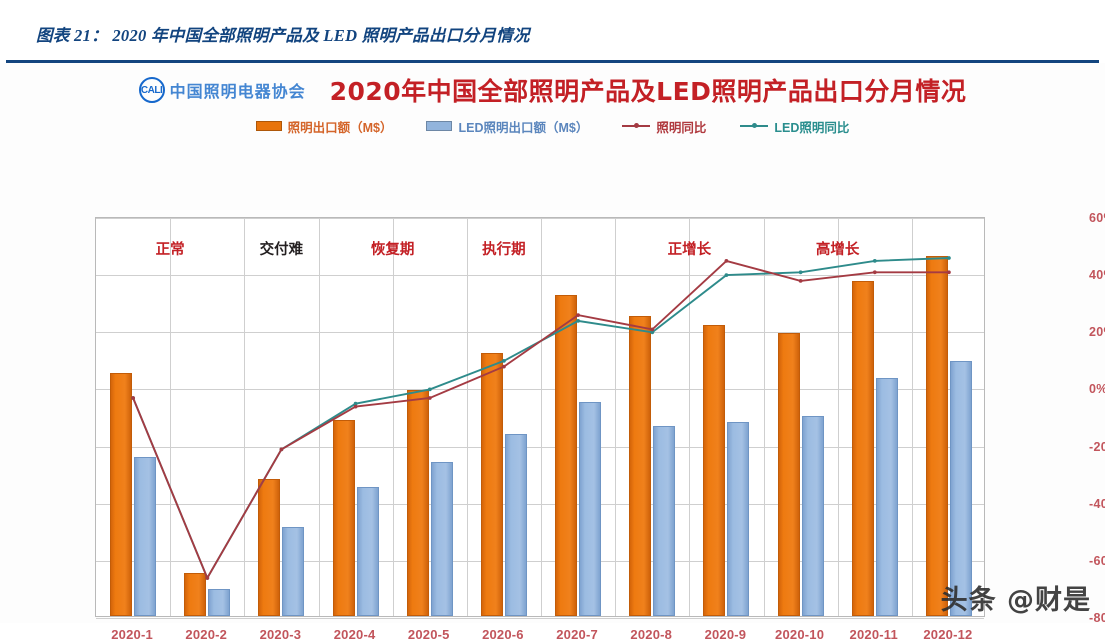 The height and width of the screenshot is (642, 1105). Describe the element at coordinates (354, 634) in the screenshot. I see `x-axis-tick-3: 2020-4` at that location.